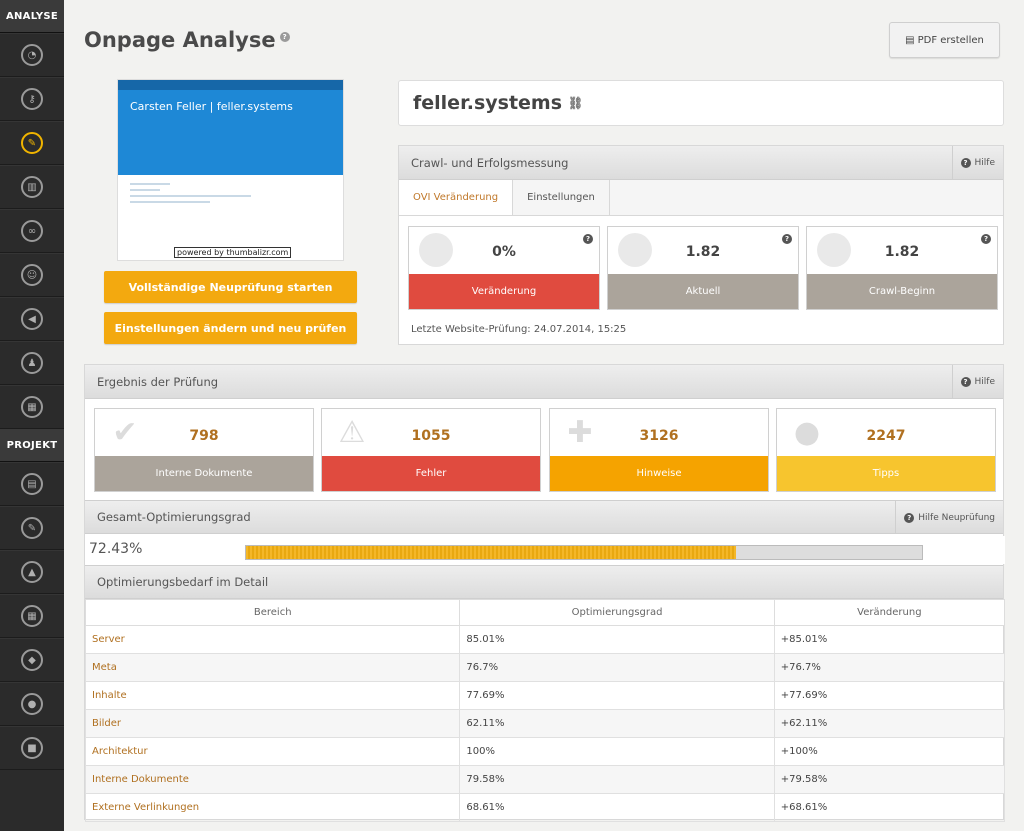 The height and width of the screenshot is (831, 1024). What do you see at coordinates (504, 252) in the screenshot?
I see `crawl-card-value: 0%` at bounding box center [504, 252].